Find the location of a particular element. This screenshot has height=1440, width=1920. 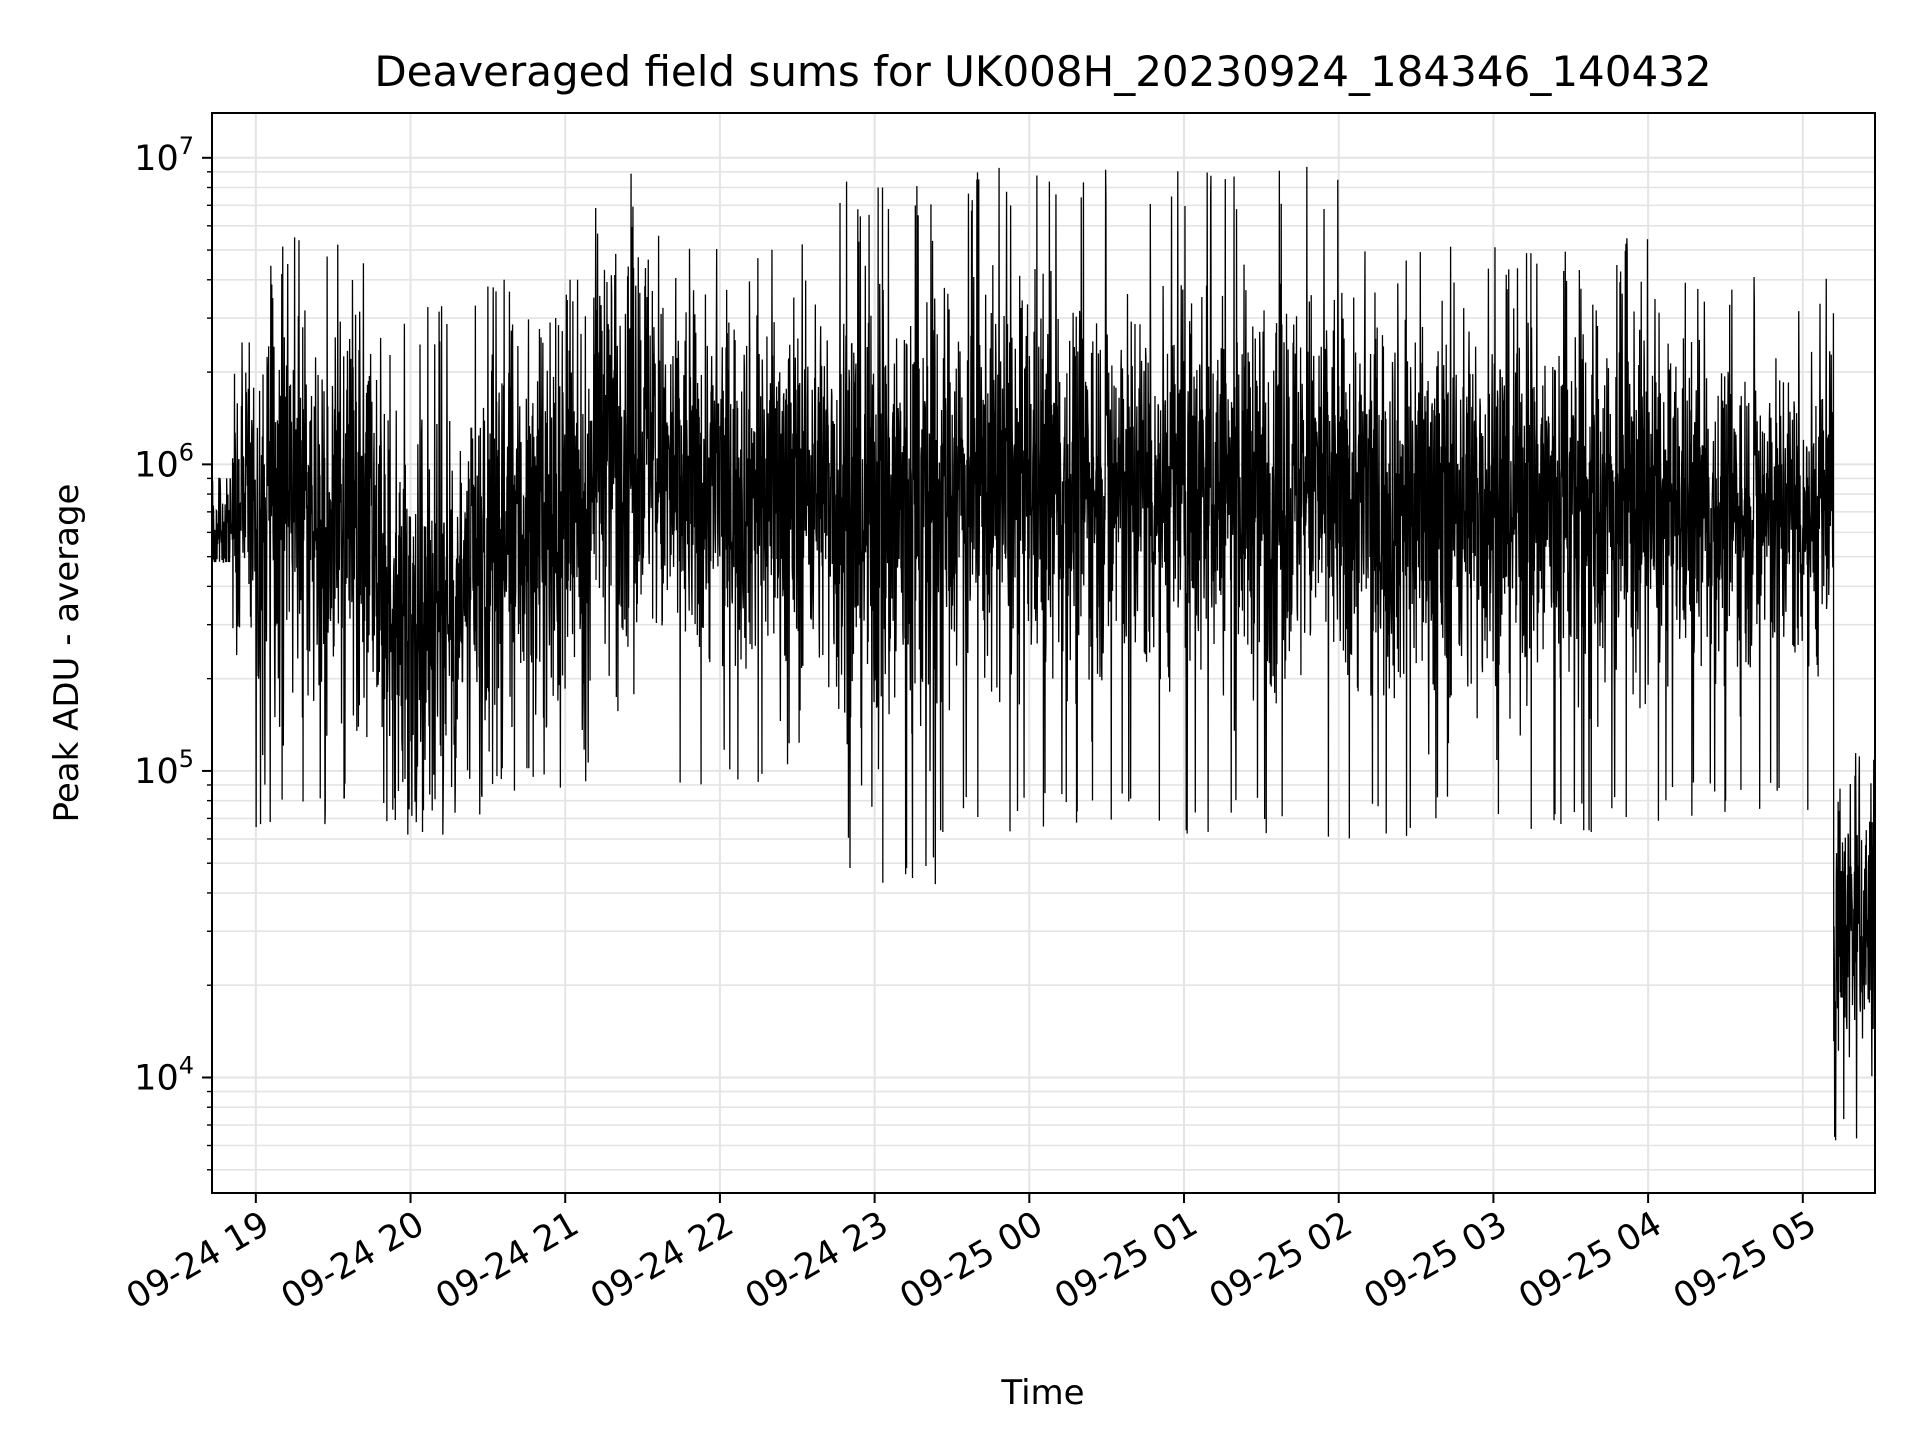

x-tick-label: 09-25 03 is located at coordinates (1436, 1260).